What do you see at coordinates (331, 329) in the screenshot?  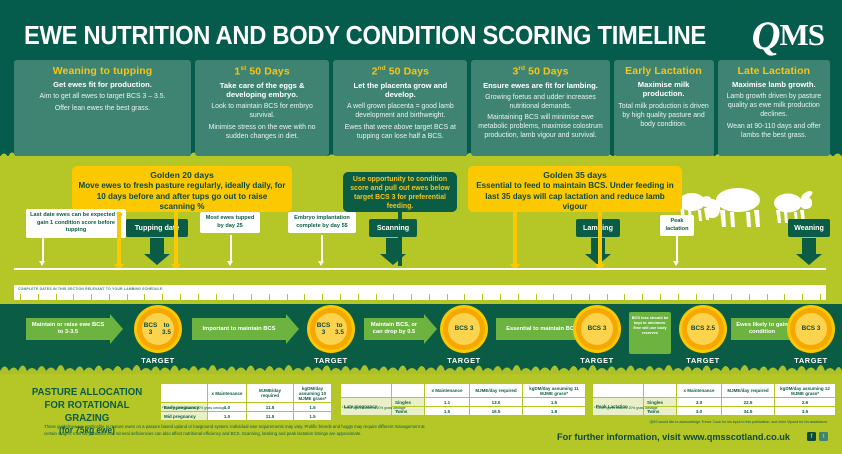 I see `bcs-coin-value: BCS 3 to 3.5` at bounding box center [331, 329].